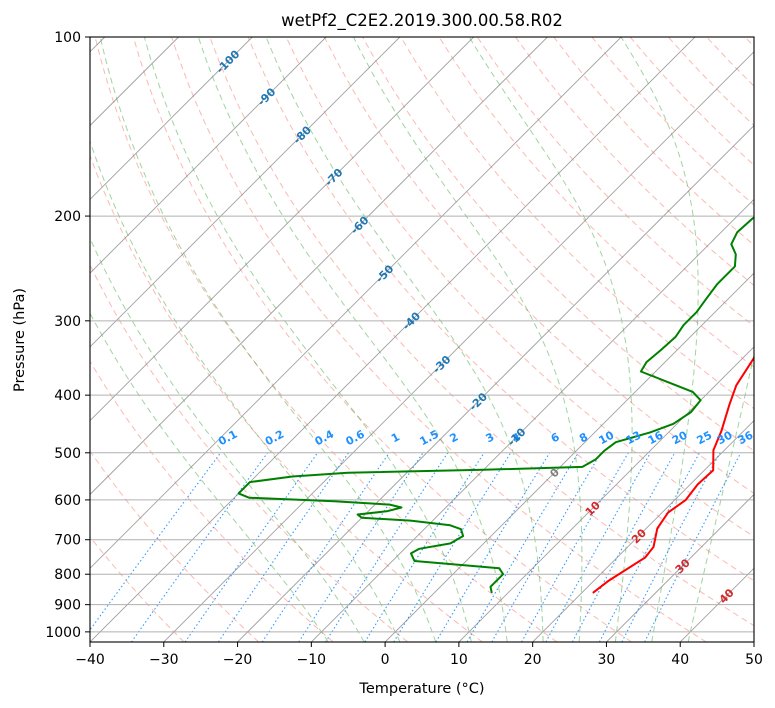 Image resolution: width=775 pixels, height=708 pixels. What do you see at coordinates (20, 340) in the screenshot?
I see `y-axis-label: Pressure (hPa)` at bounding box center [20, 340].